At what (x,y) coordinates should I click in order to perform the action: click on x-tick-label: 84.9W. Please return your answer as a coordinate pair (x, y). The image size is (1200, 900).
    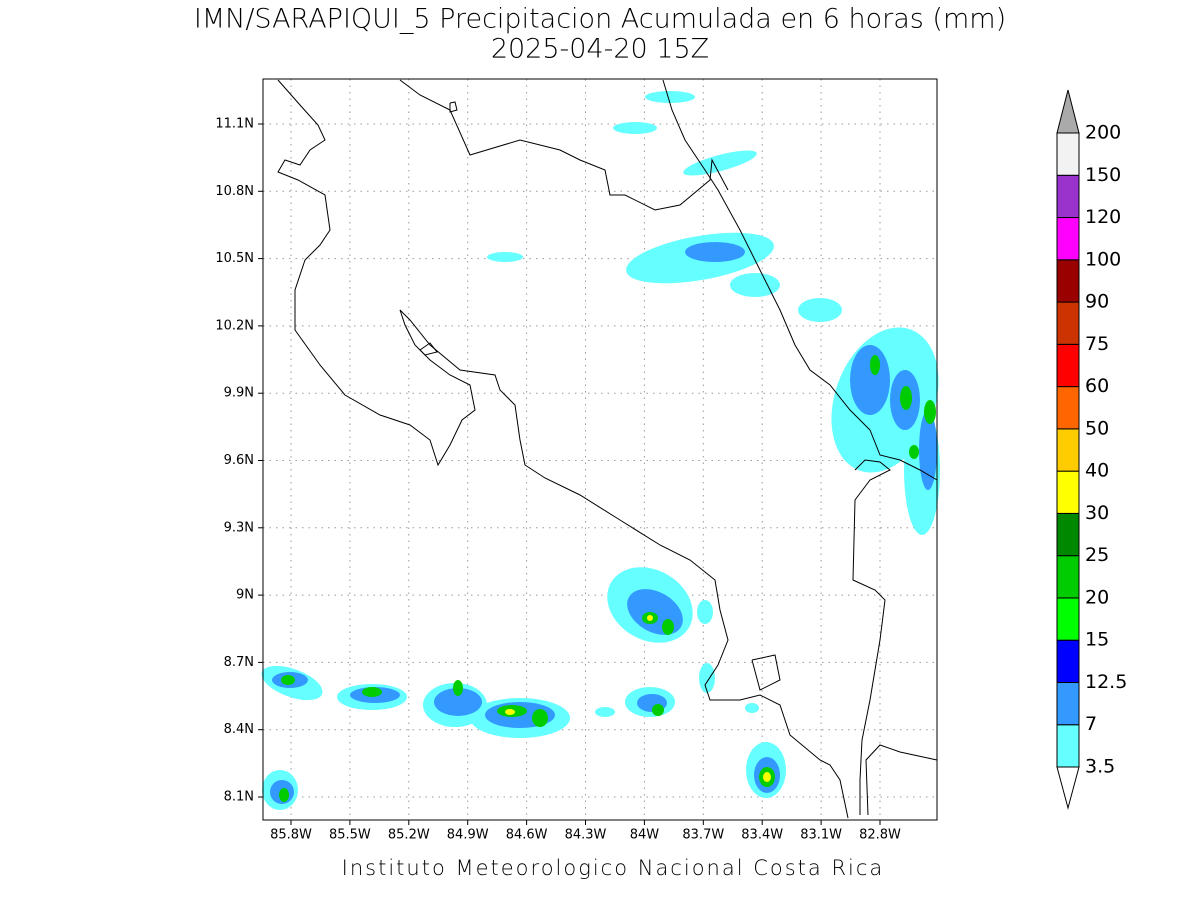
    Looking at the image, I should click on (468, 835).